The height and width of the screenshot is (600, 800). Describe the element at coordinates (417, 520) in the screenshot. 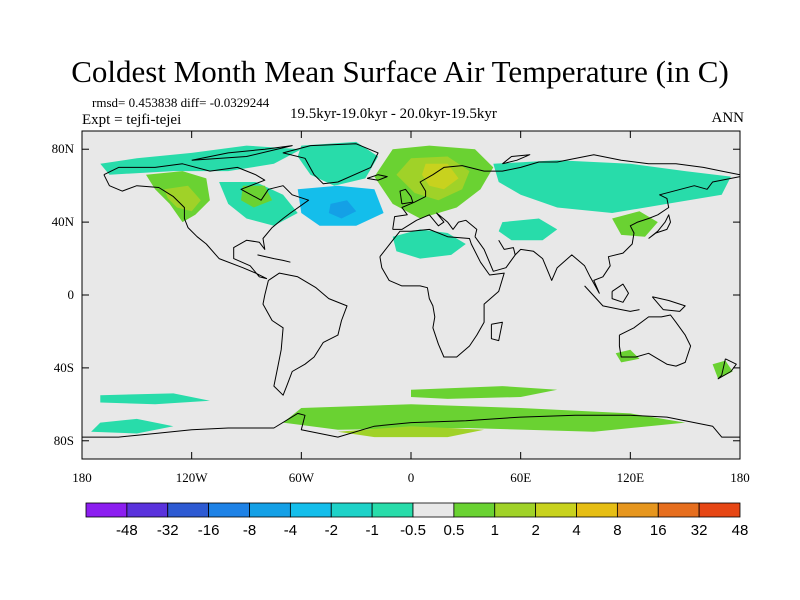

I see `colorbar: -48 -32 -16 -8 -4 -2 -1 -0.5 0.5 1 2 4 8 16 32 48` at that location.